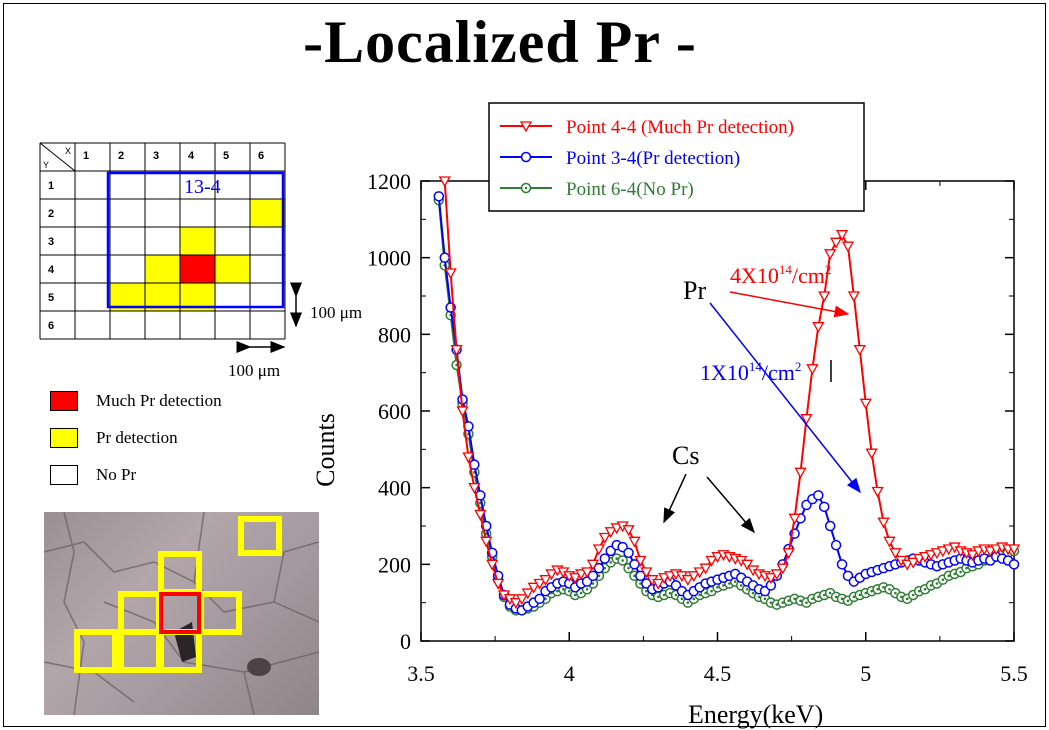 This screenshot has height=730, width=1049. What do you see at coordinates (51, 270) in the screenshot?
I see `map-row-label: 4` at bounding box center [51, 270].